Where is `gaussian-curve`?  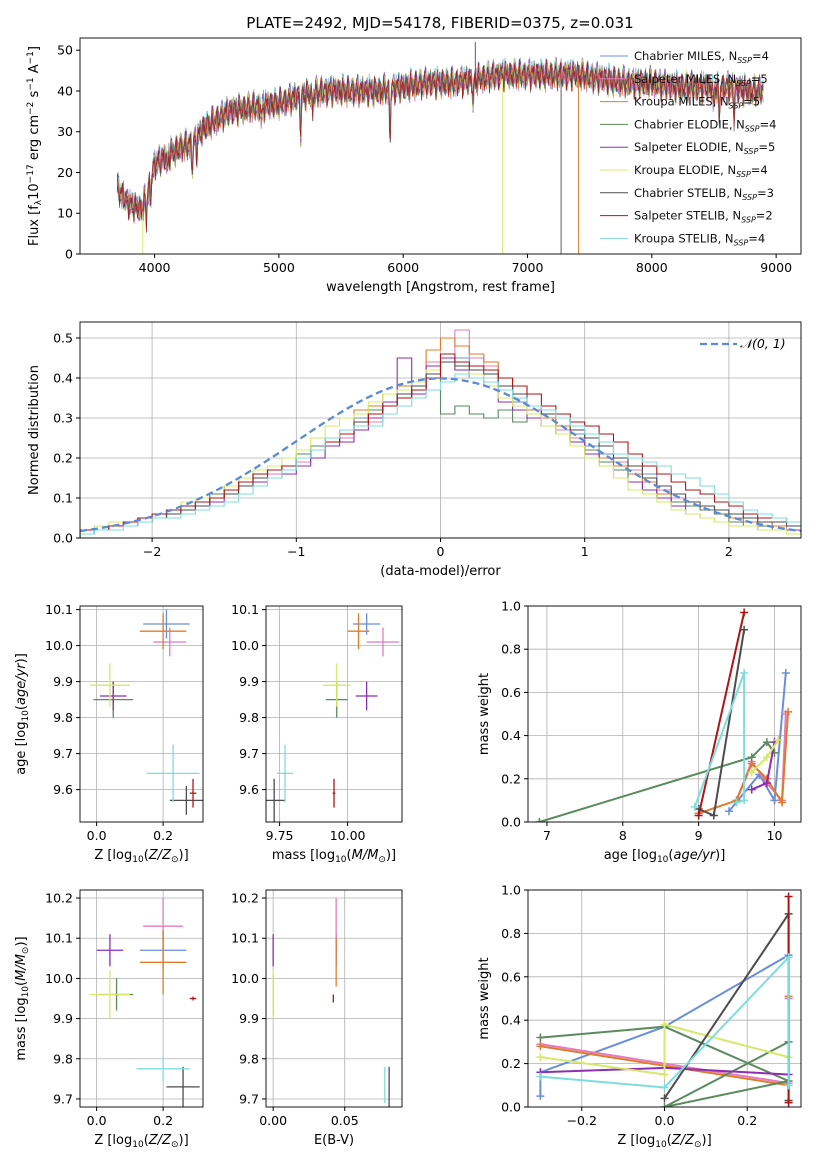 gaussian-curve is located at coordinates (440, 455).